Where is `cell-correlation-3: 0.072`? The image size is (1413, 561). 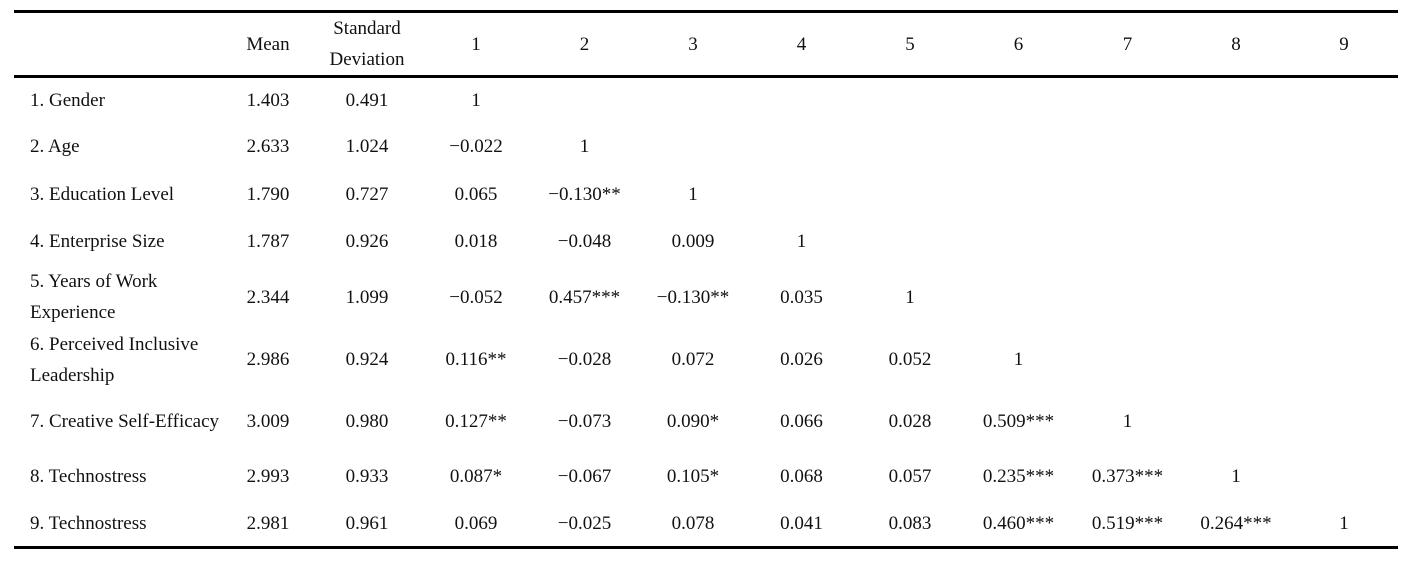 cell-correlation-3: 0.072 is located at coordinates (693, 359).